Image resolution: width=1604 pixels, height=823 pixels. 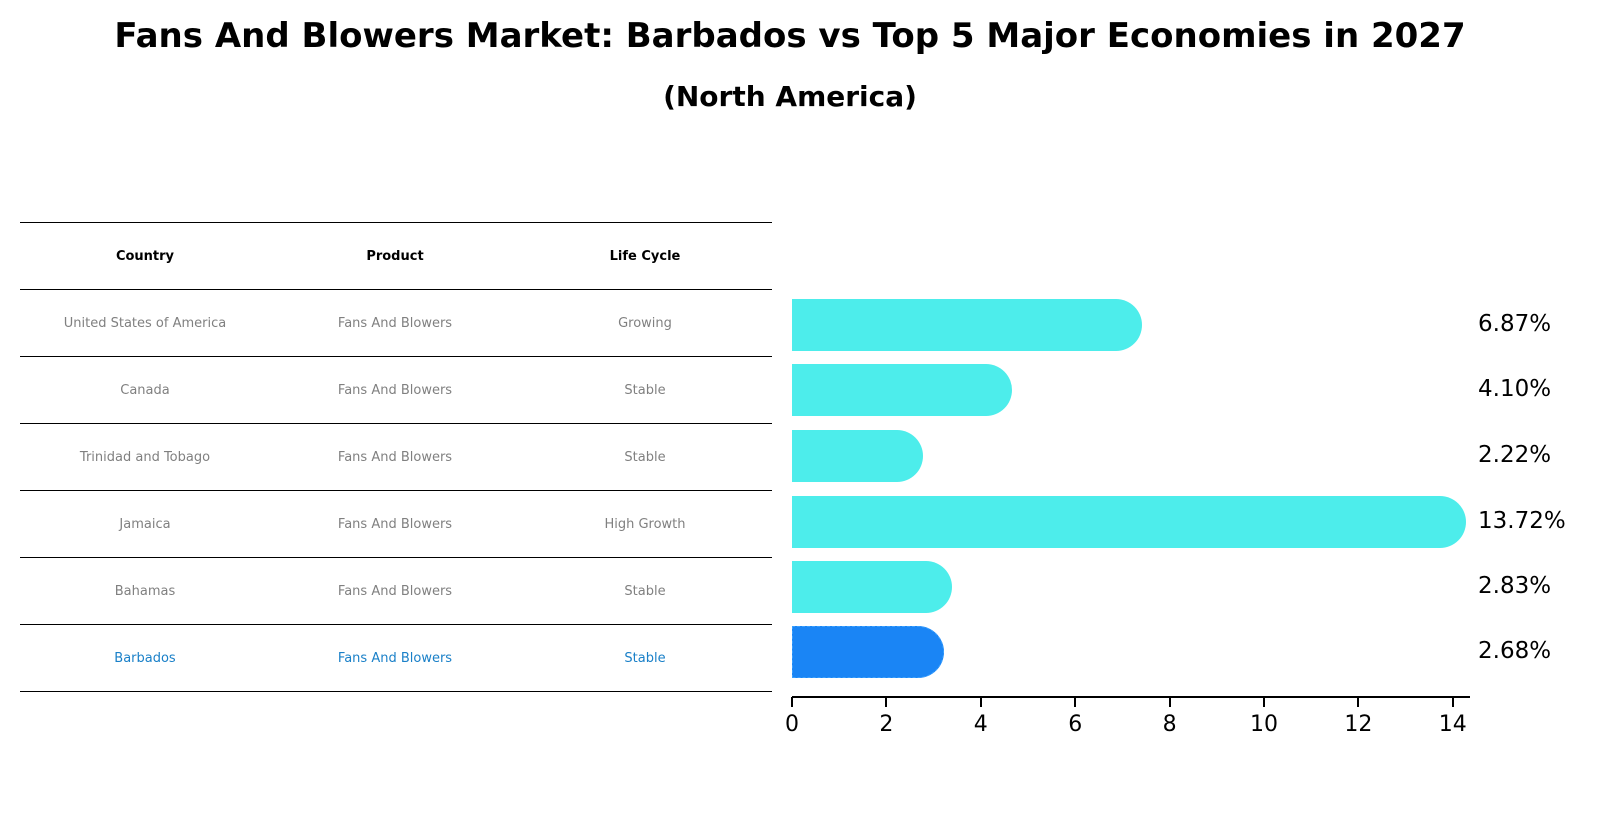 What do you see at coordinates (1264, 724) in the screenshot?
I see `x-tick-label: 10` at bounding box center [1264, 724].